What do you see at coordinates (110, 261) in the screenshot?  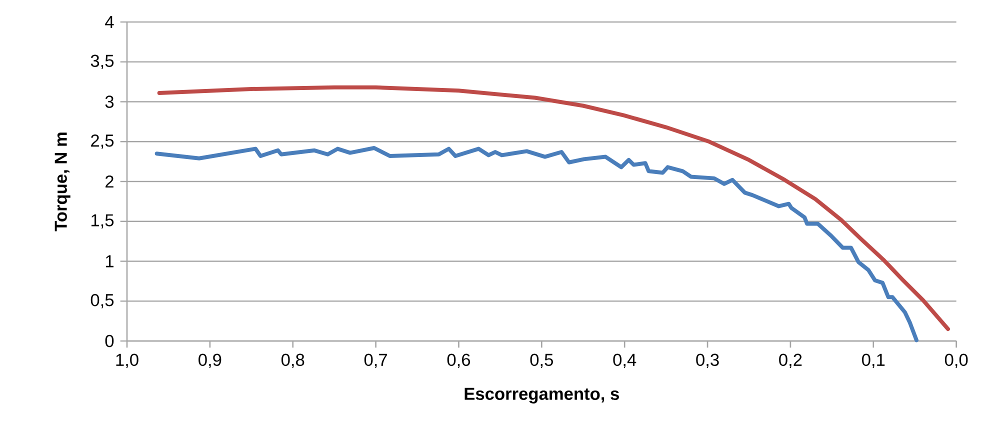 I see `y-tick-label: 1` at bounding box center [110, 261].